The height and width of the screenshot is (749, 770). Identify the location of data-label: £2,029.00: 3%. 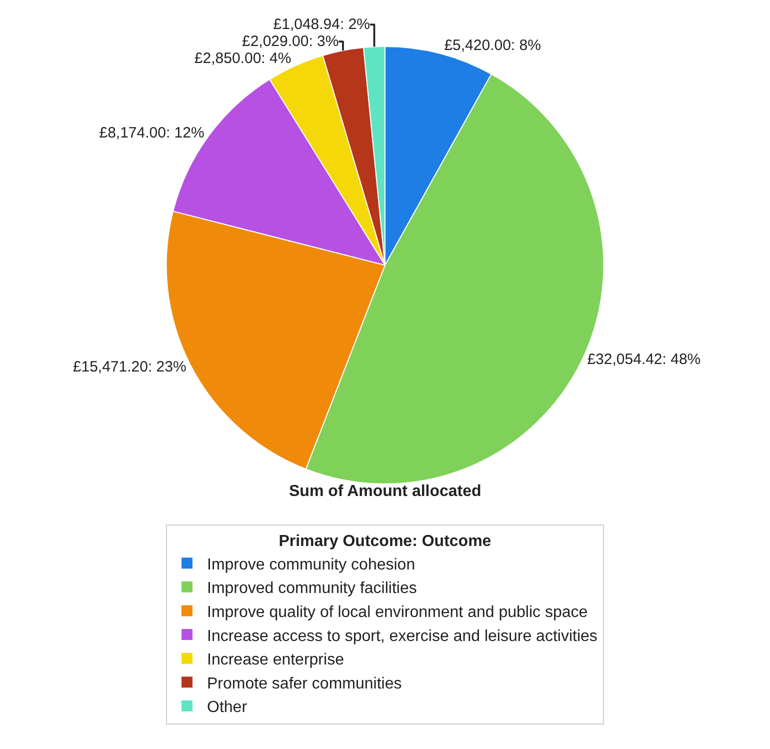
(290, 41).